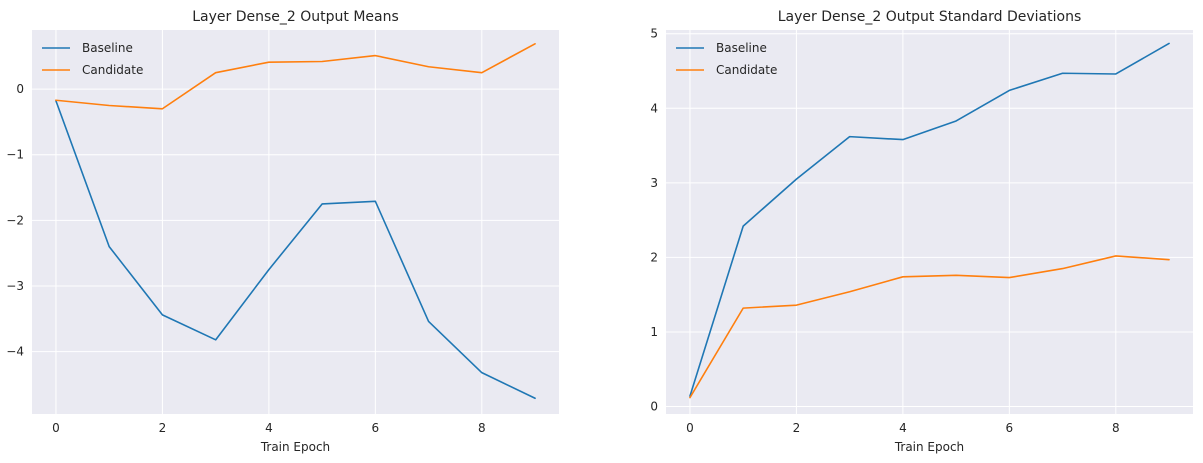  Describe the element at coordinates (654, 332) in the screenshot. I see `y-tick-label: 1` at that location.